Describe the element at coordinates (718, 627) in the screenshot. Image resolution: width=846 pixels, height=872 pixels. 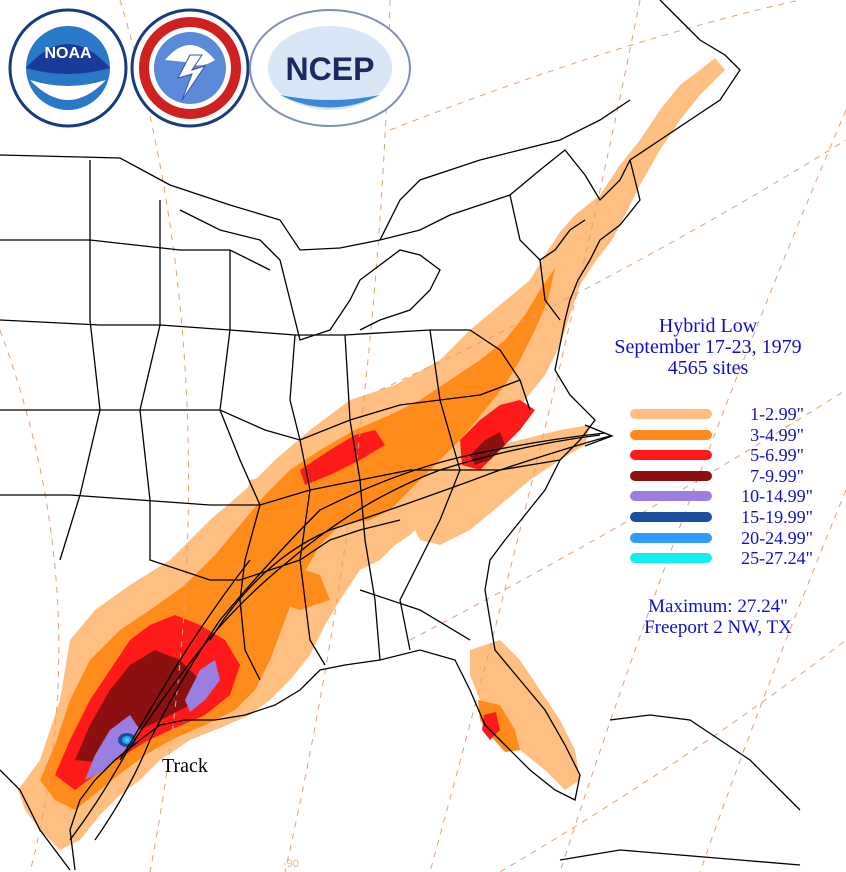
I see `maximum-location: Freeport 2 NW, TX` at that location.